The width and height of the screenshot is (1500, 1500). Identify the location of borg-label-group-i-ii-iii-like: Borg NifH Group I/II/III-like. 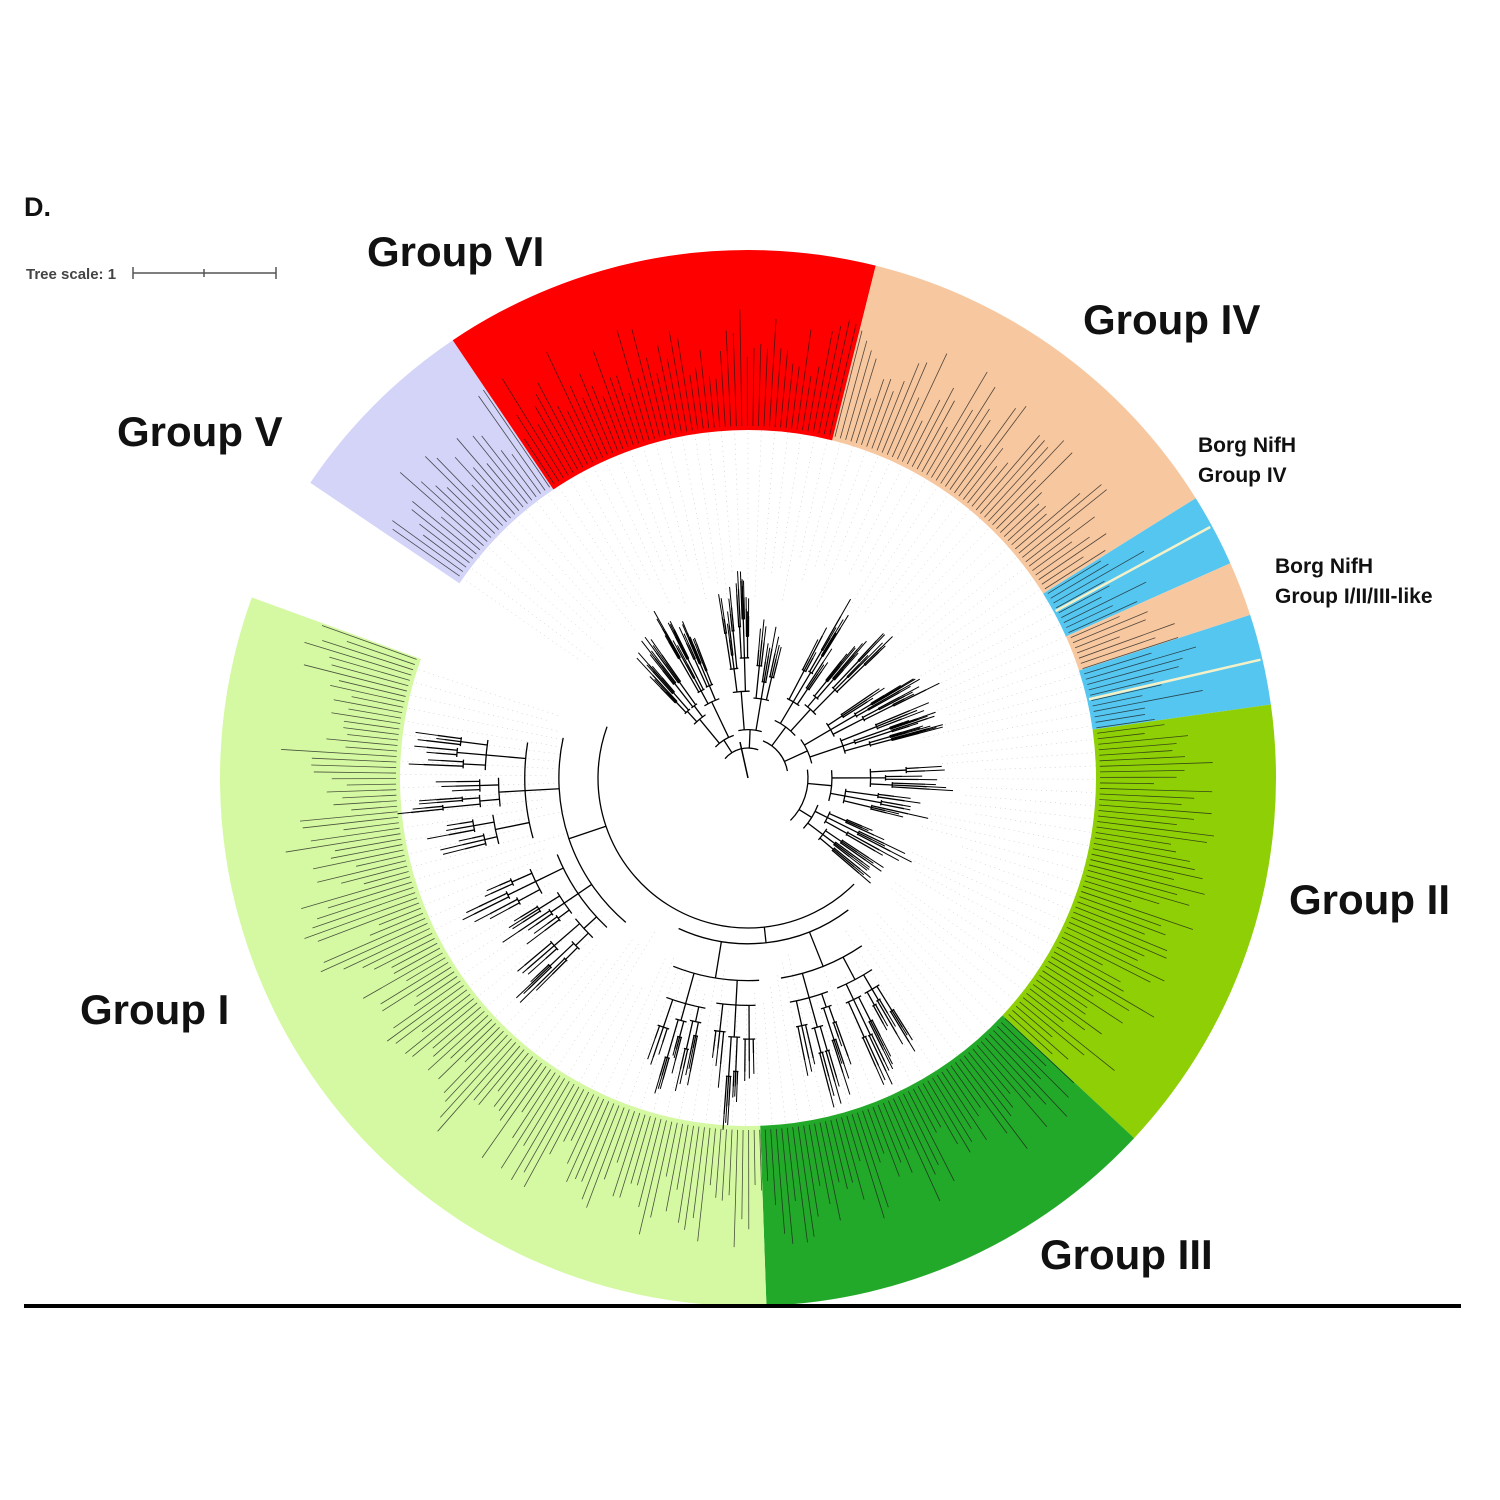
(1354, 582).